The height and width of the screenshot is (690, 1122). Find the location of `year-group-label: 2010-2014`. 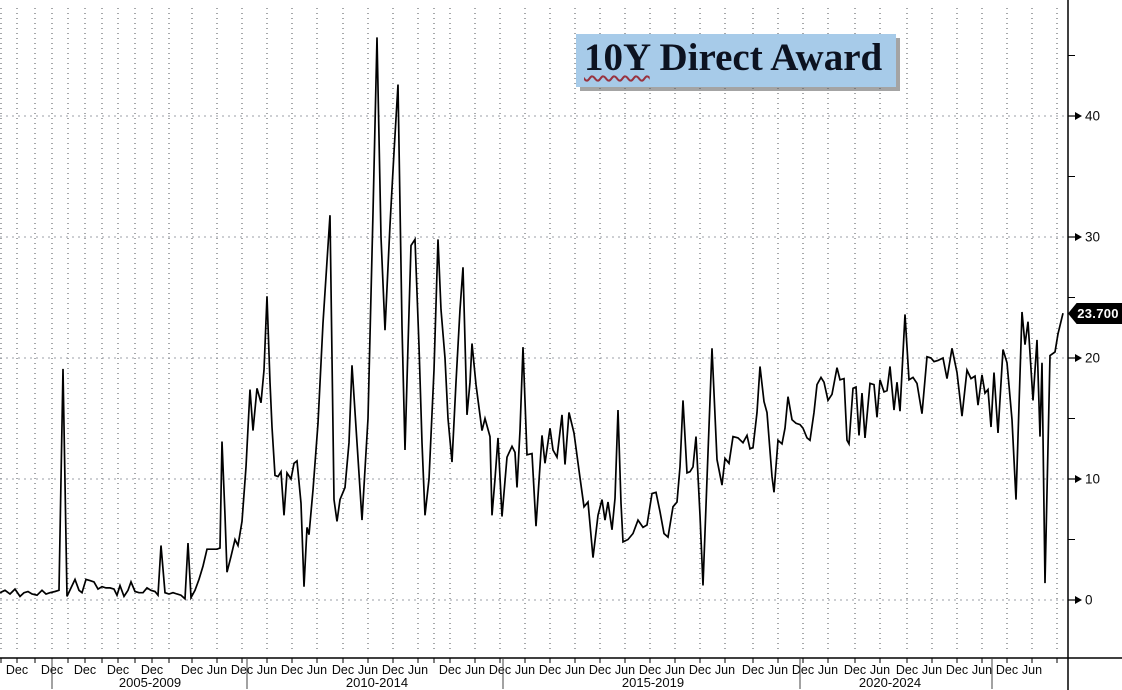

year-group-label: 2010-2014 is located at coordinates (377, 682).